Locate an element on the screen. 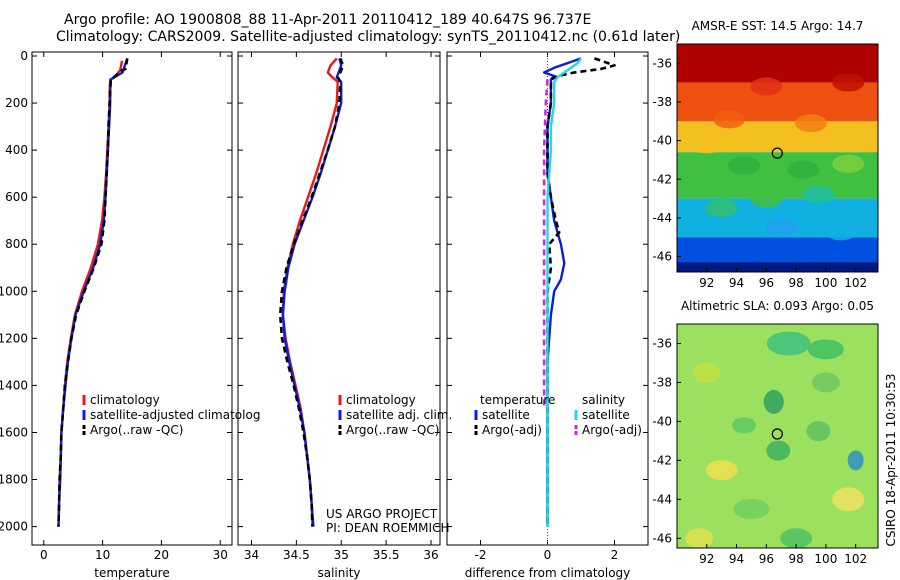  difference-panel-xtick-label: 0 is located at coordinates (548, 555).